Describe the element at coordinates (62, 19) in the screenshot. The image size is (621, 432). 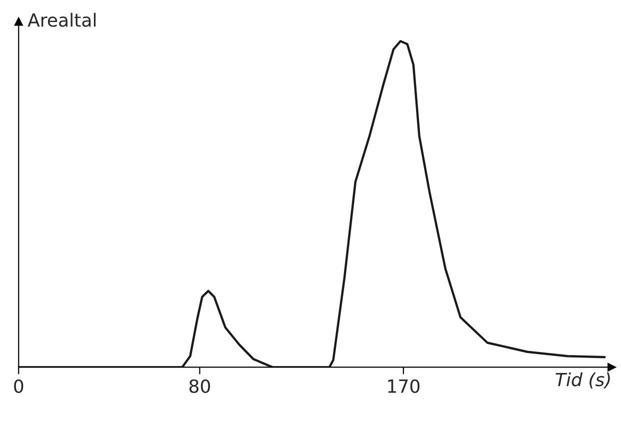
I see `y-axis-title: Arealtal` at that location.